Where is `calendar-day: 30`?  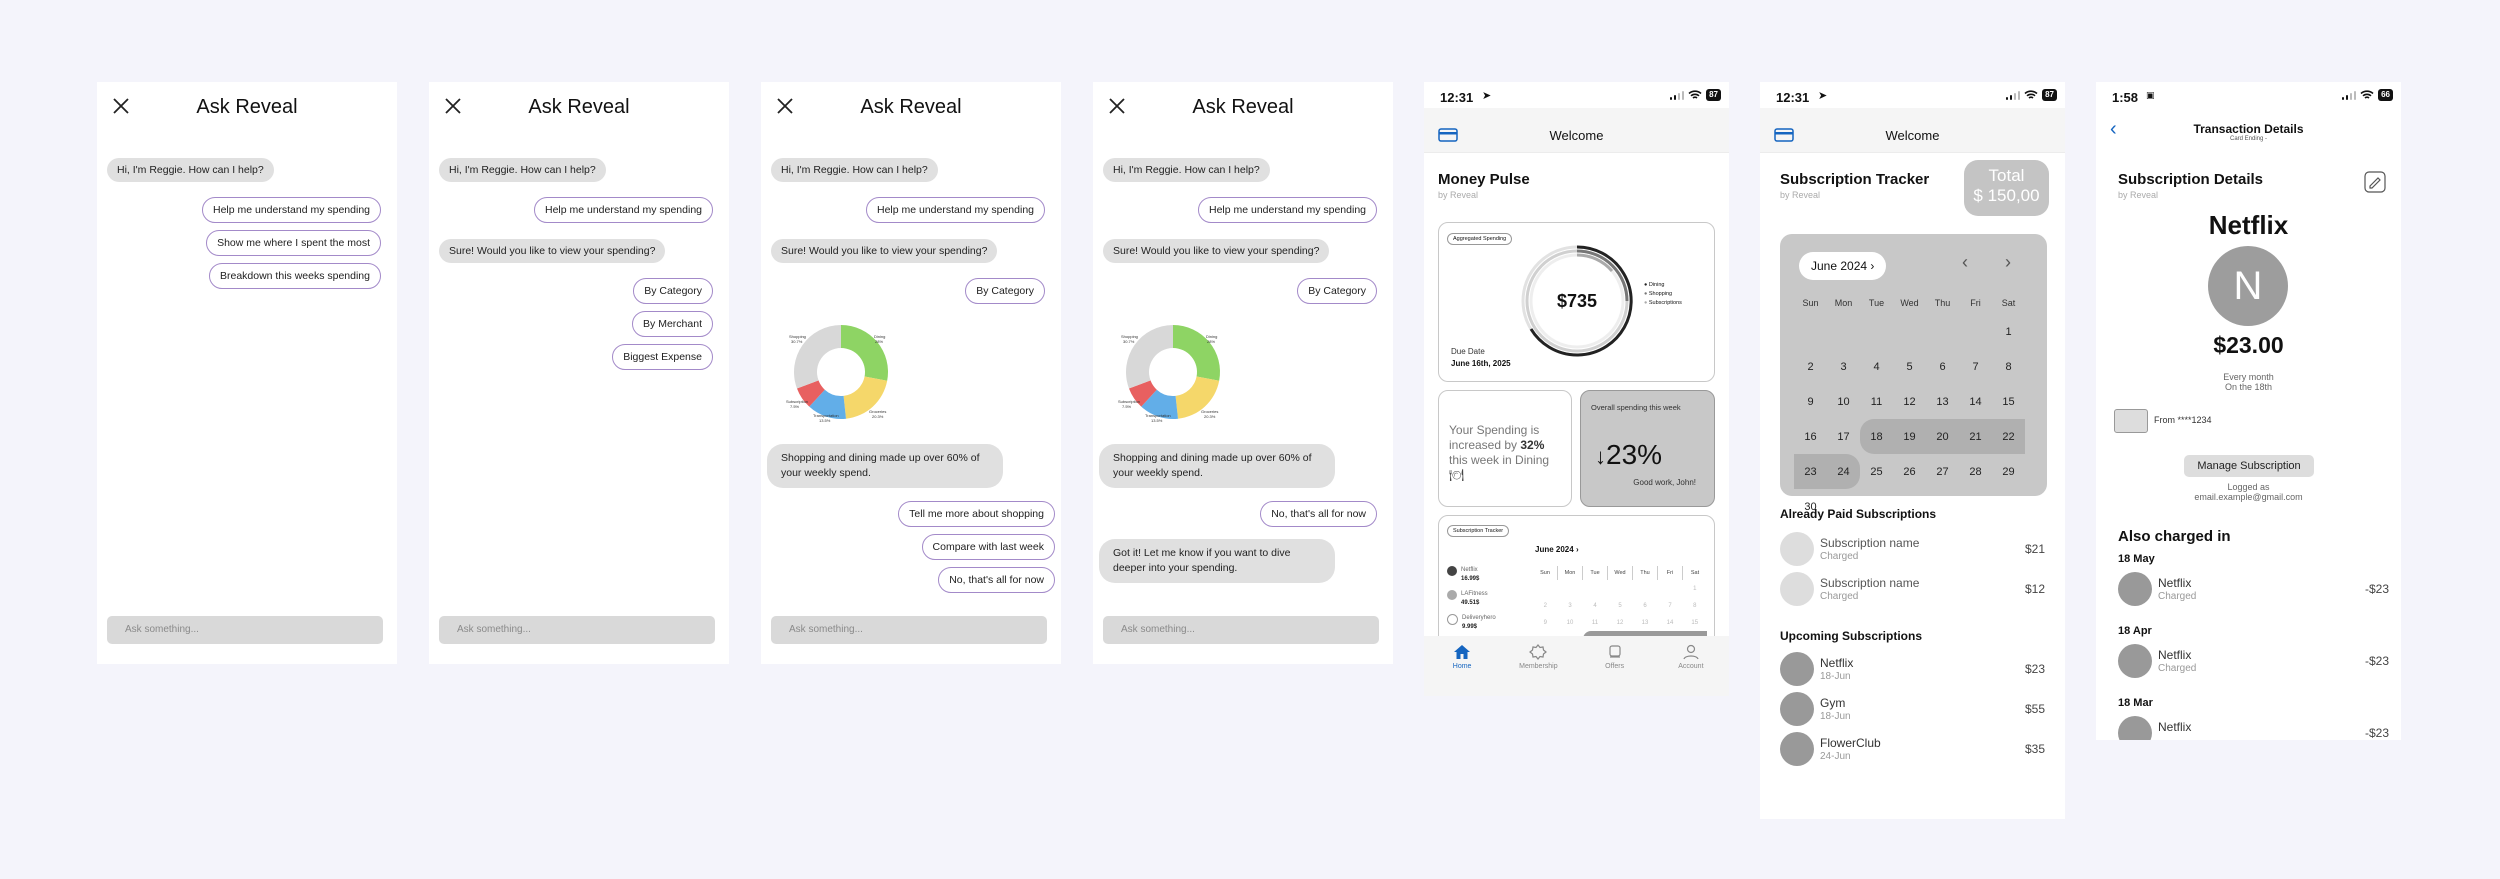
calendar-day: 30 is located at coordinates (1810, 506).